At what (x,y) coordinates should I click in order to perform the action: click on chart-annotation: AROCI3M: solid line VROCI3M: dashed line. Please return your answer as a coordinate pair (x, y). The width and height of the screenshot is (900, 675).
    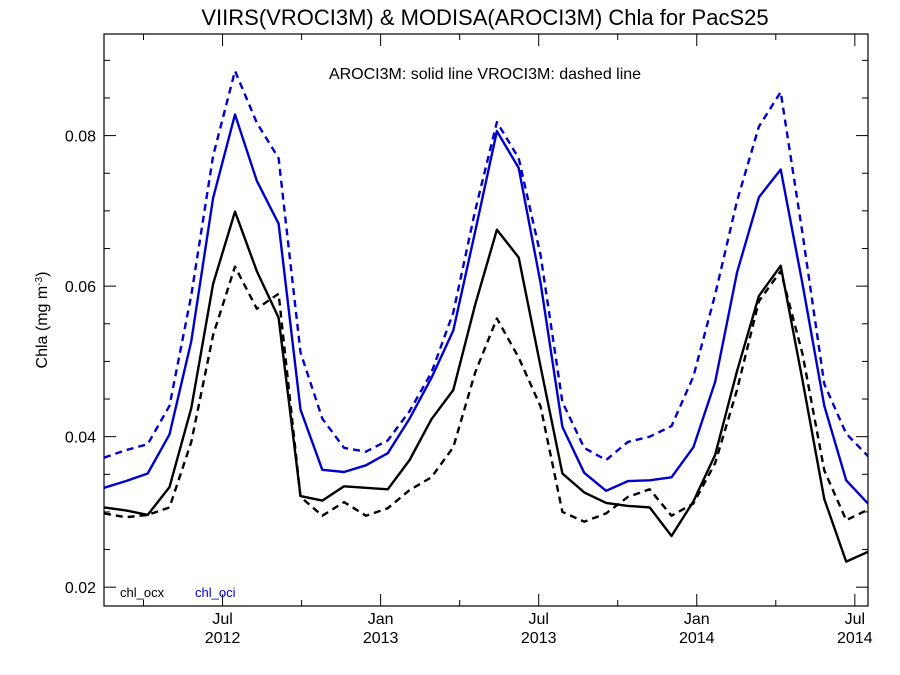
    Looking at the image, I should click on (485, 74).